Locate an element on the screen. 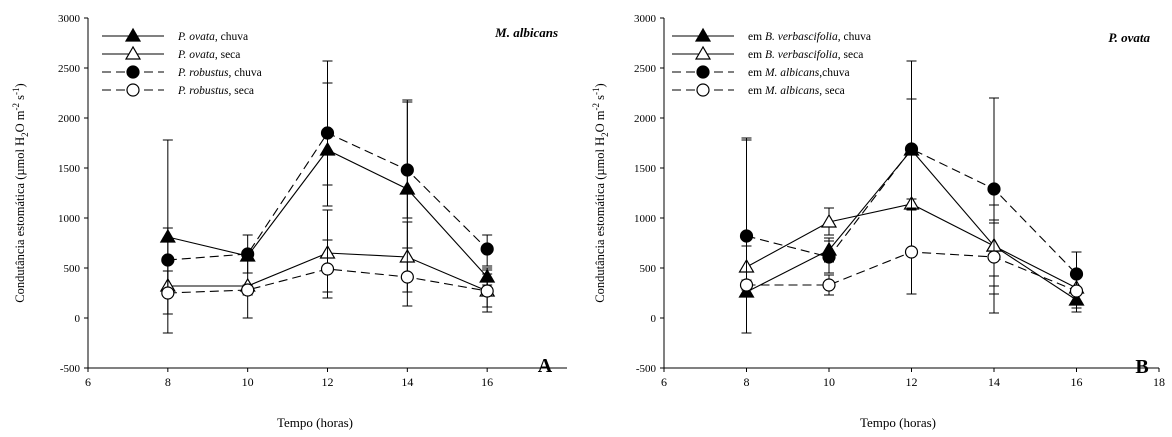 The width and height of the screenshot is (1172, 437). legend-entry: em M. albicans,chuva is located at coordinates (761, 72).